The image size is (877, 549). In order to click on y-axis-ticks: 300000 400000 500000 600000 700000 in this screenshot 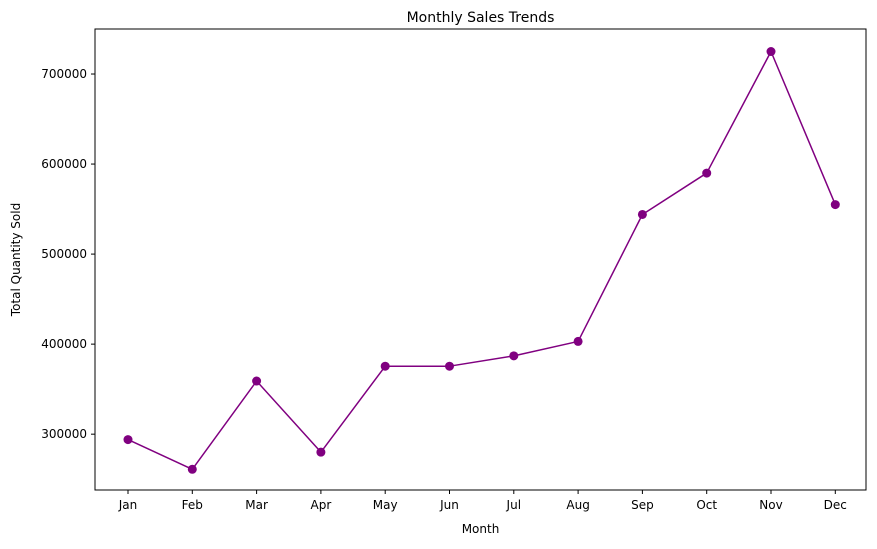, I will do `click(68, 254)`.